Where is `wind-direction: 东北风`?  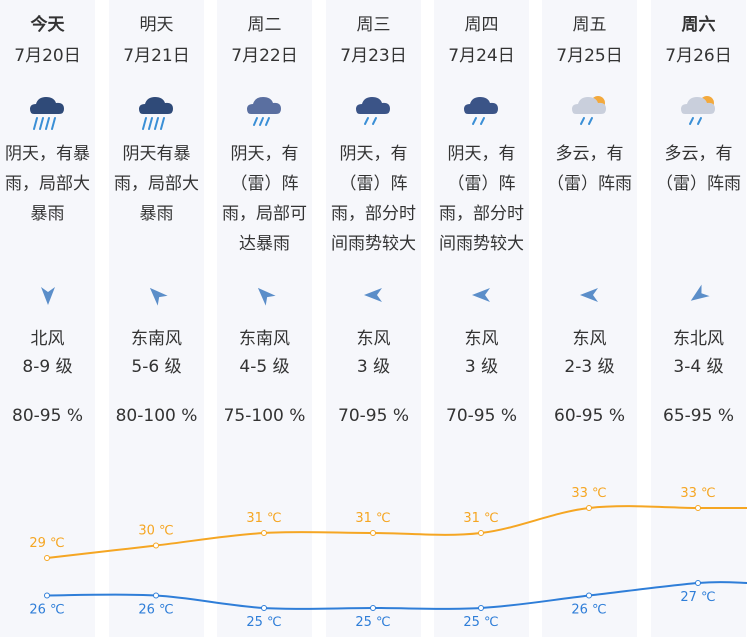
wind-direction: 东北风 is located at coordinates (698, 339).